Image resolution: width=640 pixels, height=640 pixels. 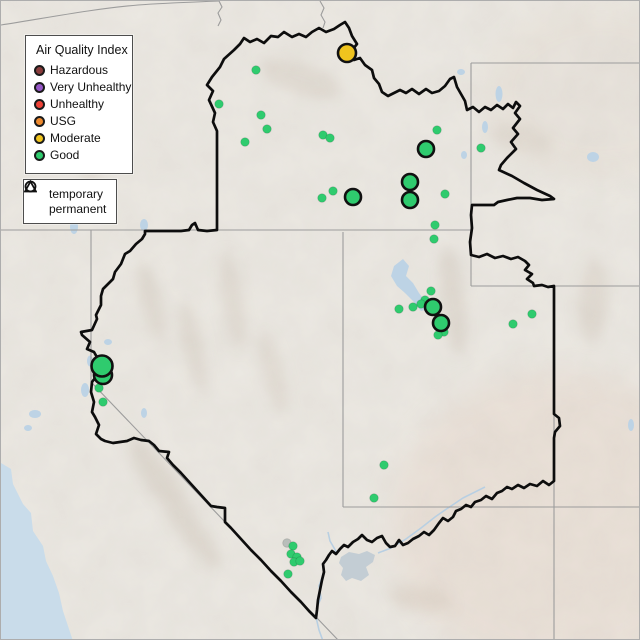 What do you see at coordinates (37, 551) in the screenshot?
I see `pacific-ocean` at bounding box center [37, 551].